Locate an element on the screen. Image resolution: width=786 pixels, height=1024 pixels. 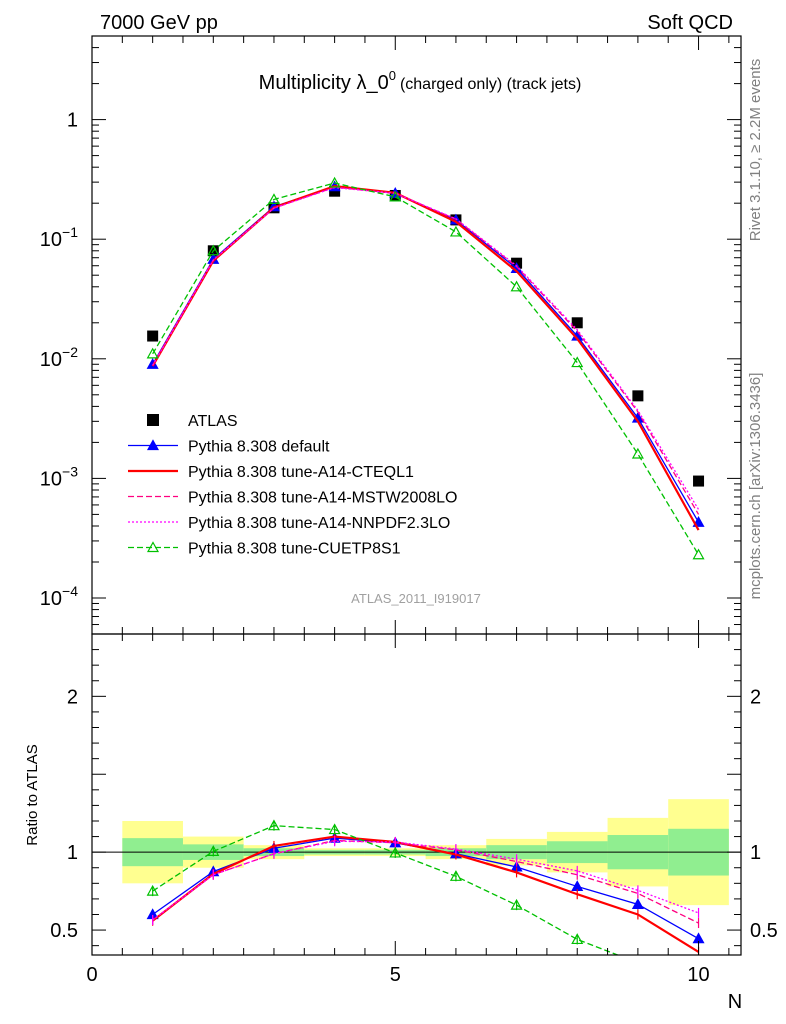
title-superscript: 0 is located at coordinates (392, 75).